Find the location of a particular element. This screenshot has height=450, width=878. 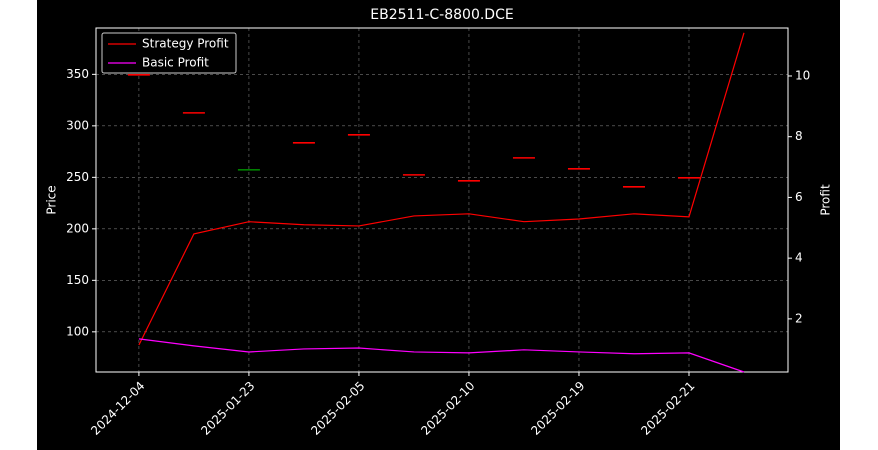

y-axis-label: Price is located at coordinates (52, 199).